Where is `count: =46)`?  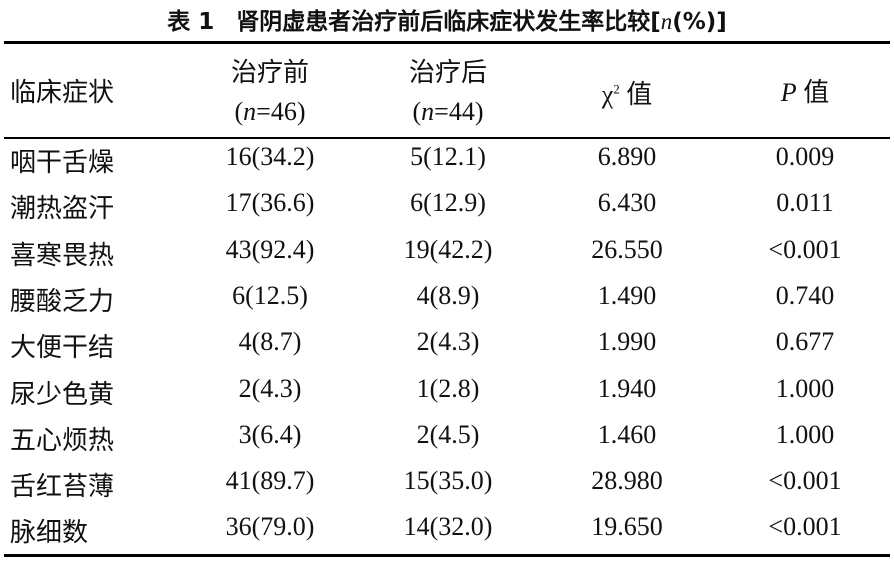
count: =46) is located at coordinates (281, 111).